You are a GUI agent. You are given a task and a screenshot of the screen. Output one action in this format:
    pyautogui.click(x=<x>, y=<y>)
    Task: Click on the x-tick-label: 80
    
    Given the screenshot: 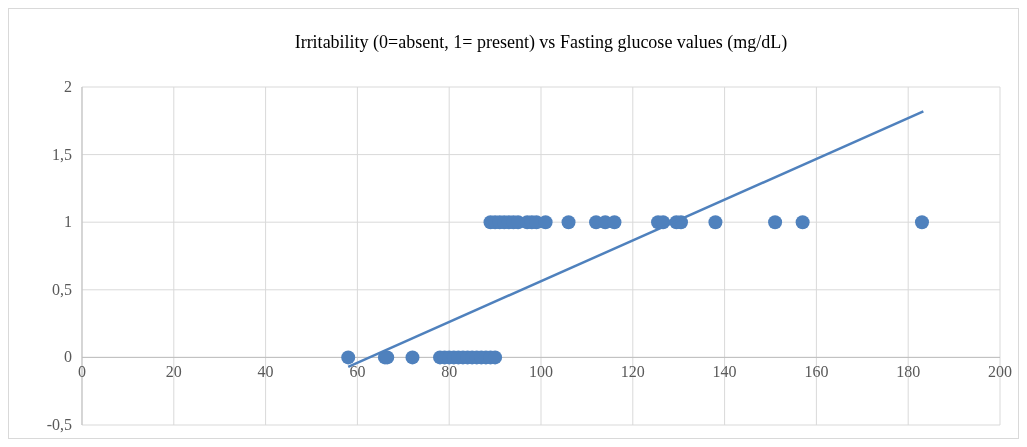 What is the action you would take?
    pyautogui.click(x=449, y=372)
    